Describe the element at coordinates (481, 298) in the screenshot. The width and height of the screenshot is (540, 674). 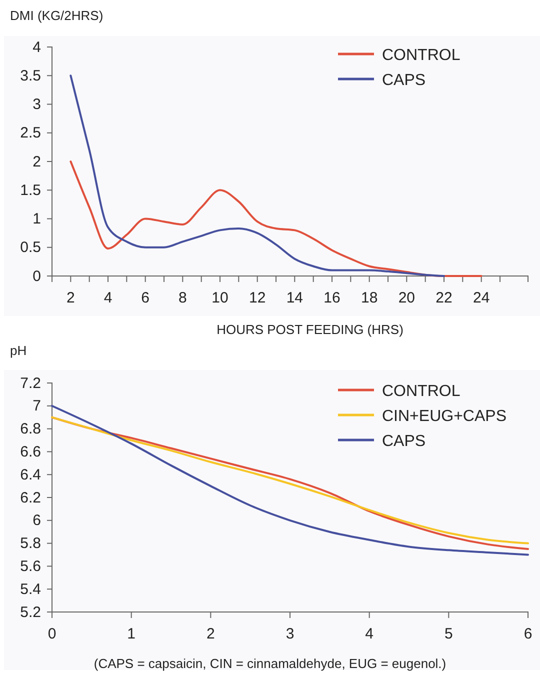
I see `x-tick-label: 24` at that location.